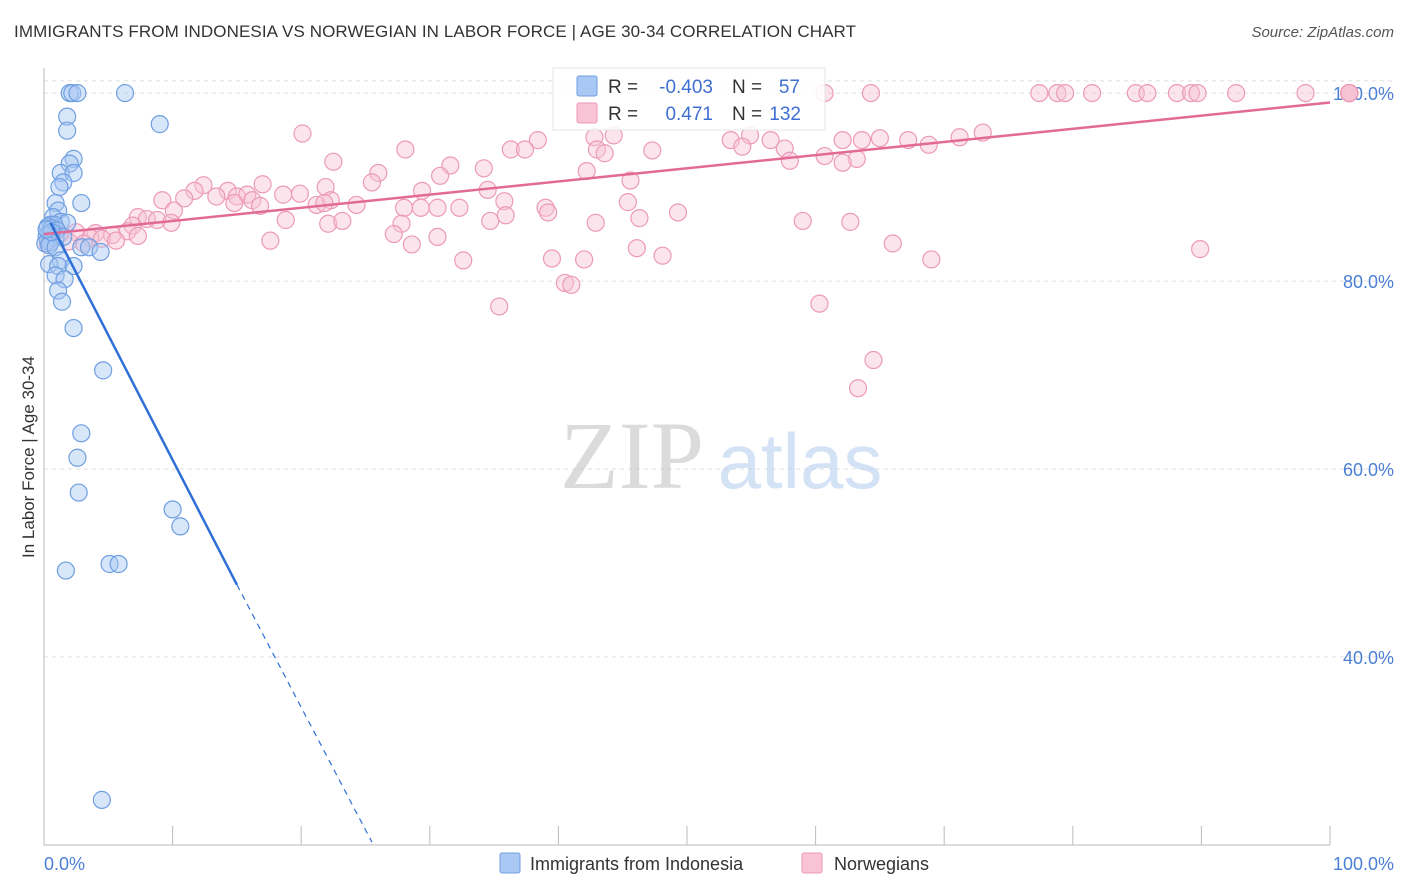  What do you see at coordinates (789, 87) in the screenshot?
I see `stats-legend-blue-n-value: 57` at bounding box center [789, 87].